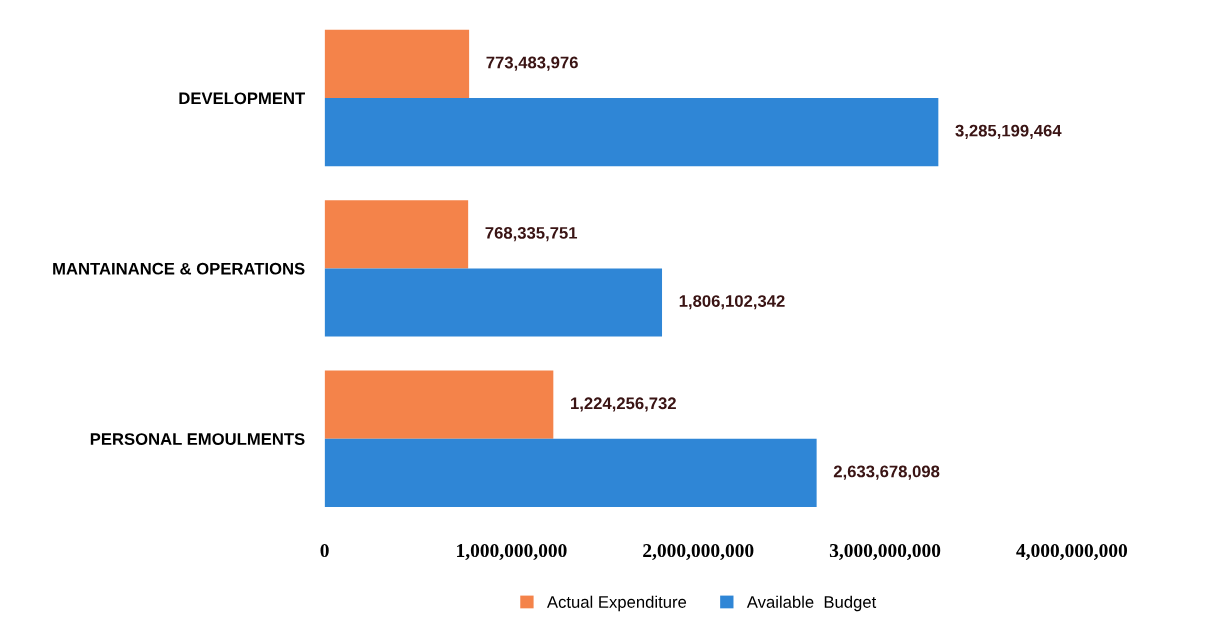 The image size is (1225, 639). Describe the element at coordinates (242, 98) in the screenshot. I see `y-tick-label: DEVELOPMENT` at that location.